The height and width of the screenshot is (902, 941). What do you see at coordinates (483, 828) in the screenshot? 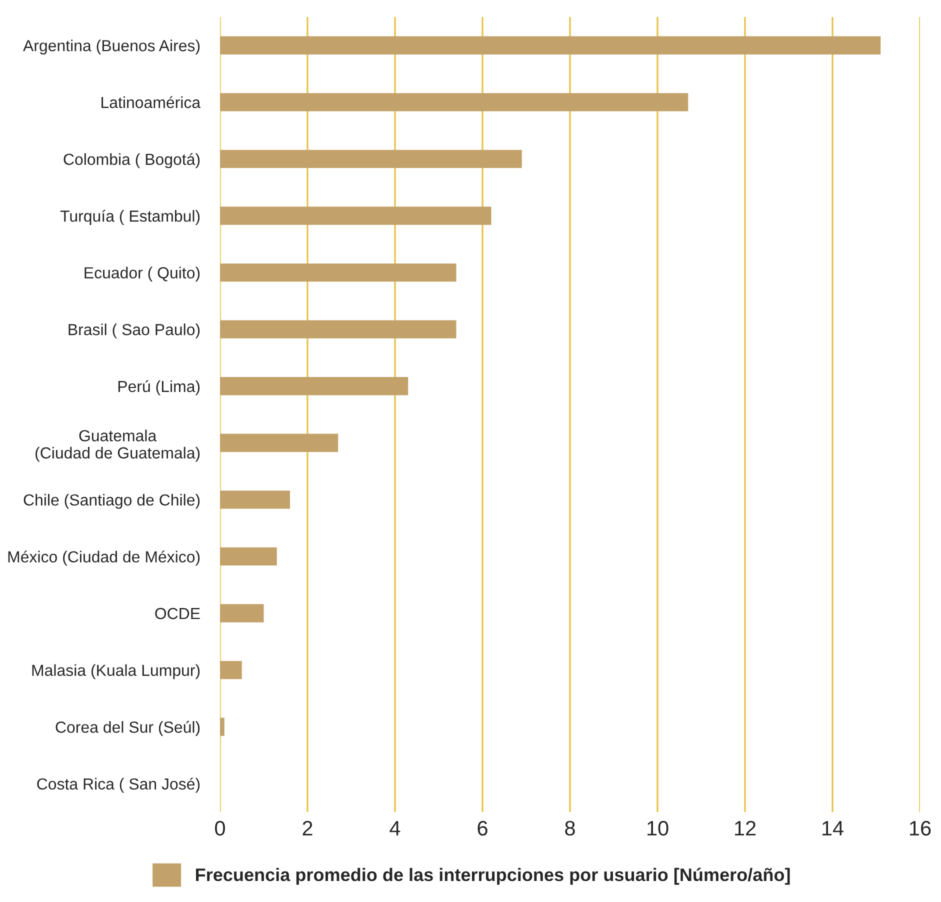
I see `x-tick-label: 6` at bounding box center [483, 828].